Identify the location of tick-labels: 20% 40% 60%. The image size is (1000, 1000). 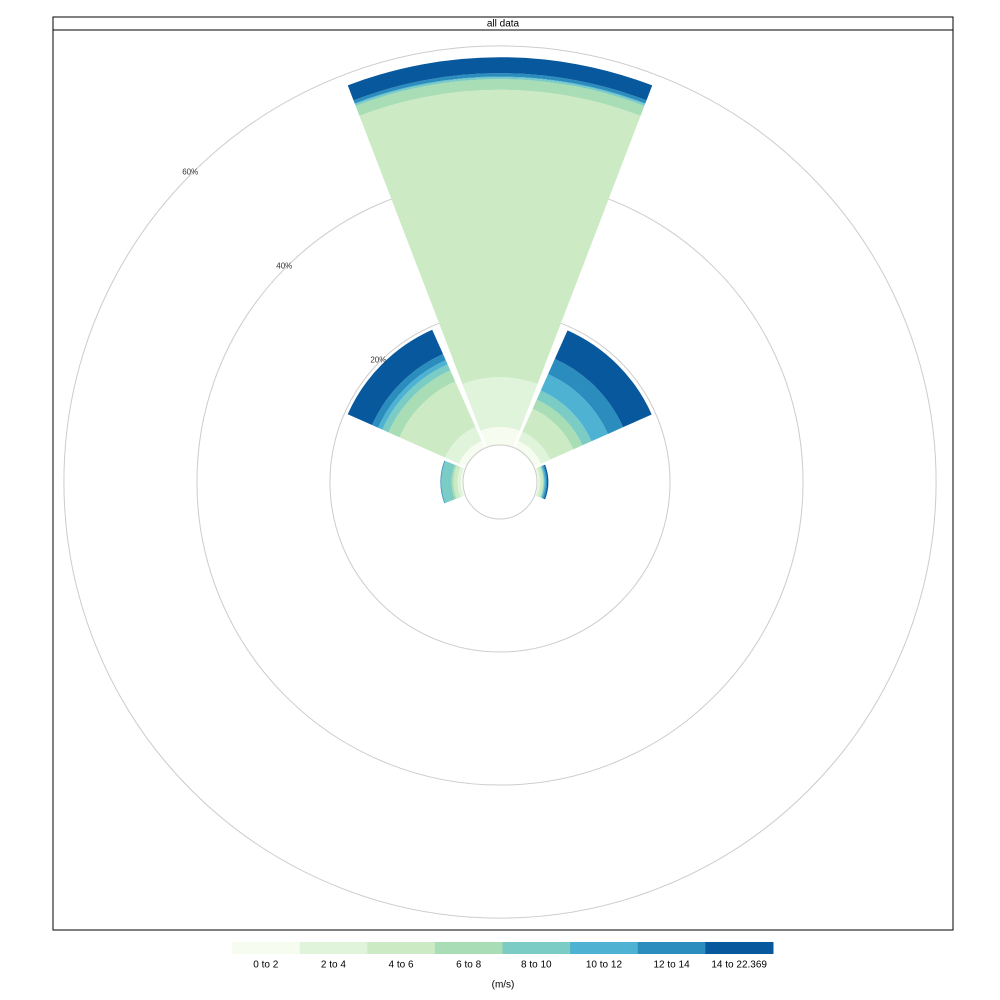
(284, 265).